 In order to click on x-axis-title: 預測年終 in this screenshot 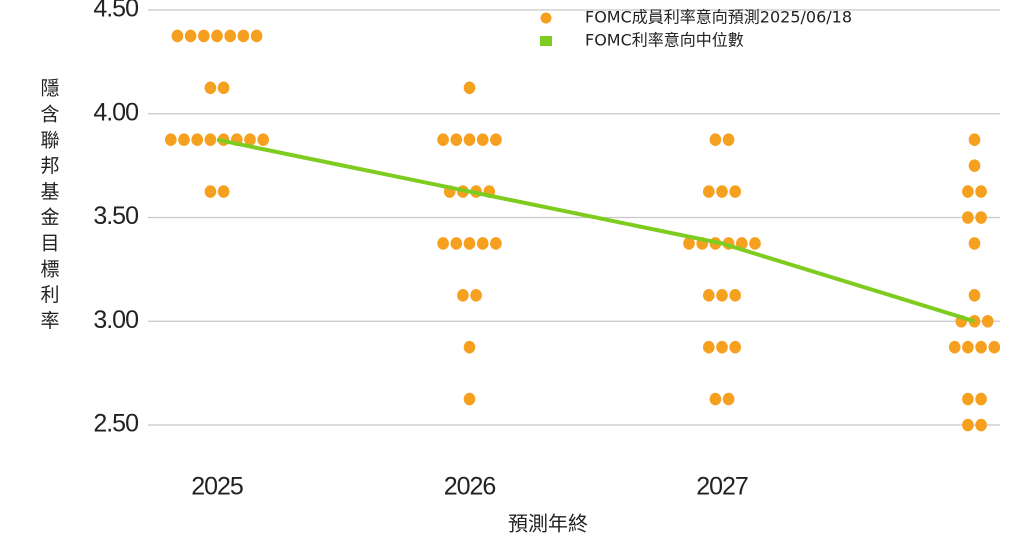, I will do `click(548, 524)`.